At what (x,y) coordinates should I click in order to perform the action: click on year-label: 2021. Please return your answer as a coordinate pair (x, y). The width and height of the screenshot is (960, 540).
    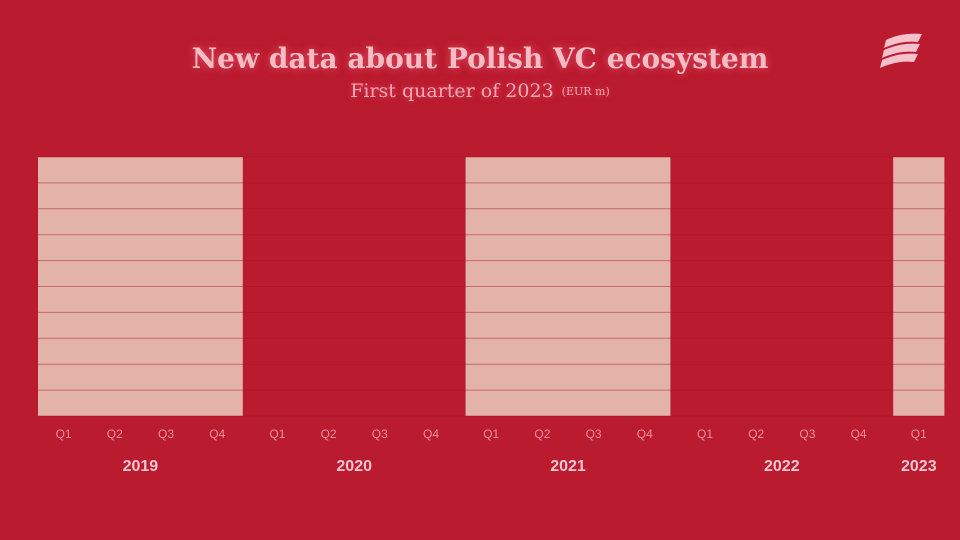
    Looking at the image, I should click on (568, 466).